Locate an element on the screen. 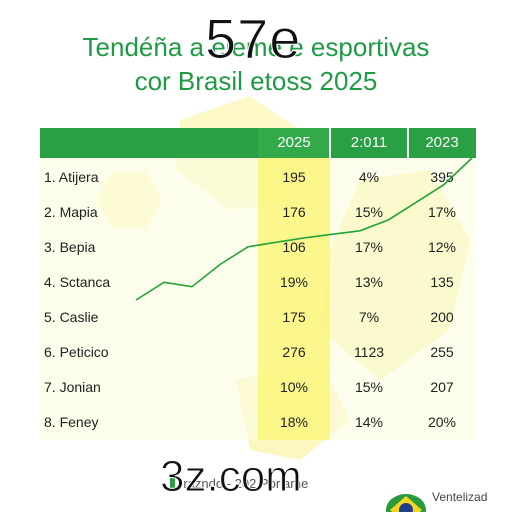  cell-value: 13% is located at coordinates (369, 282).